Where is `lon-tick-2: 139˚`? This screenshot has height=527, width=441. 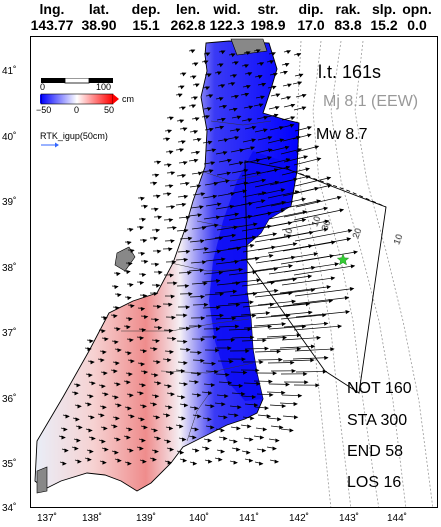
lon-tick-2: 139˚ is located at coordinates (146, 518).